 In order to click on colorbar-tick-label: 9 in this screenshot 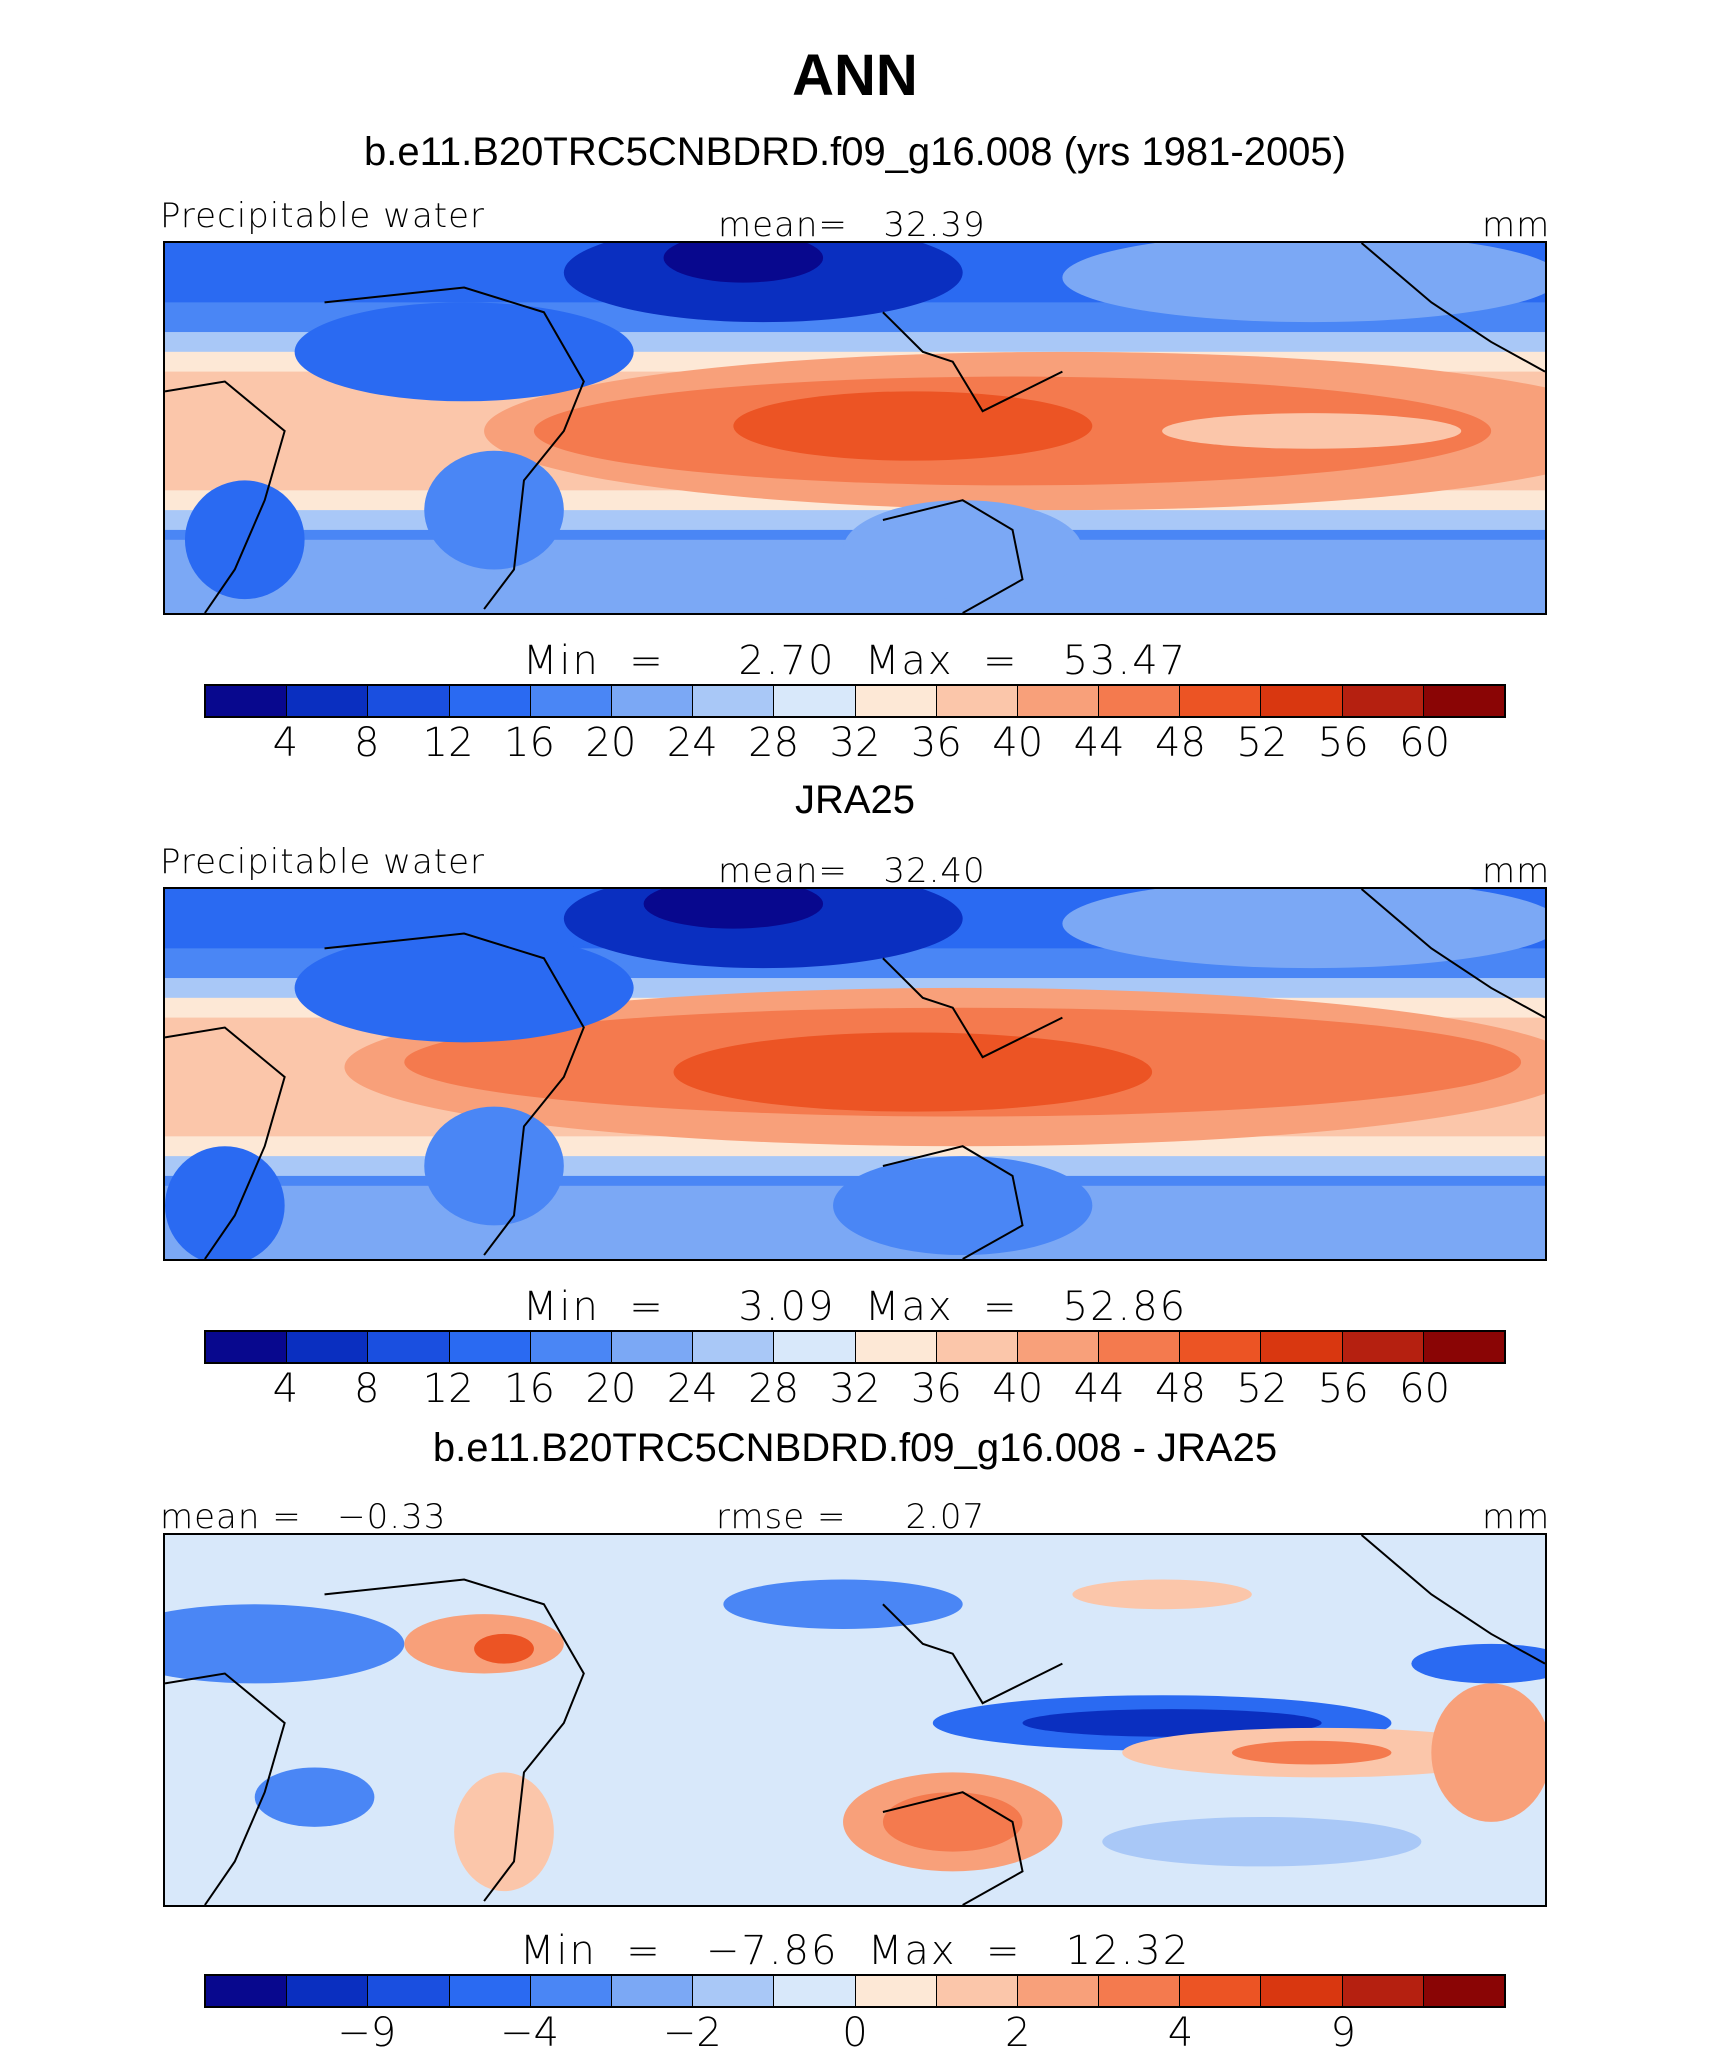, I will do `click(1343, 2033)`.